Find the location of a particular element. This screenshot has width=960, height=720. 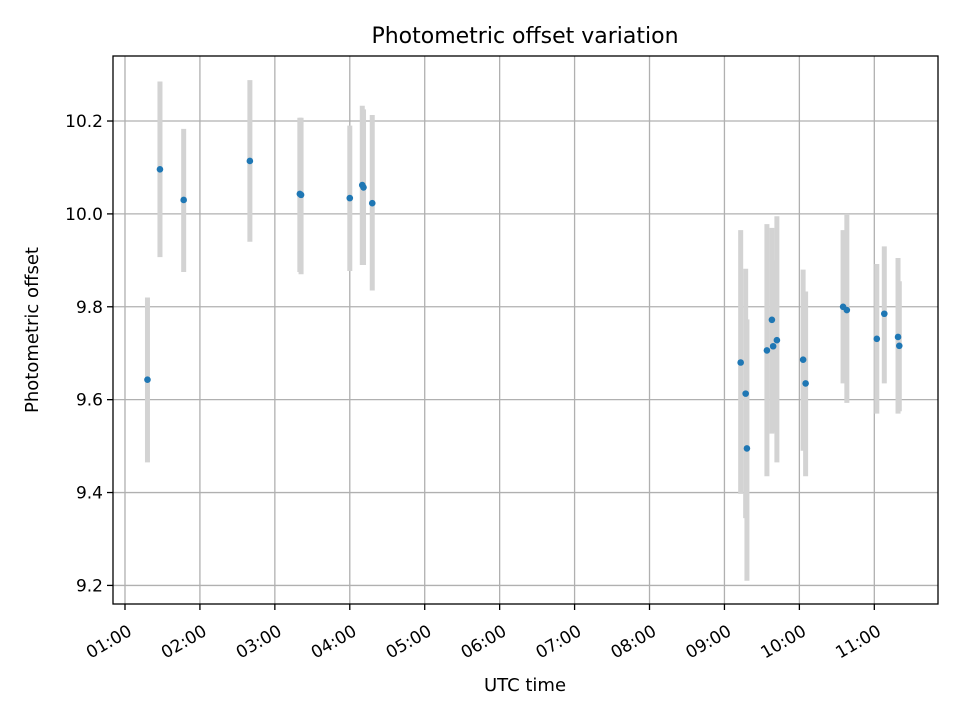

x-tick-label: 07:00 is located at coordinates (559, 642).